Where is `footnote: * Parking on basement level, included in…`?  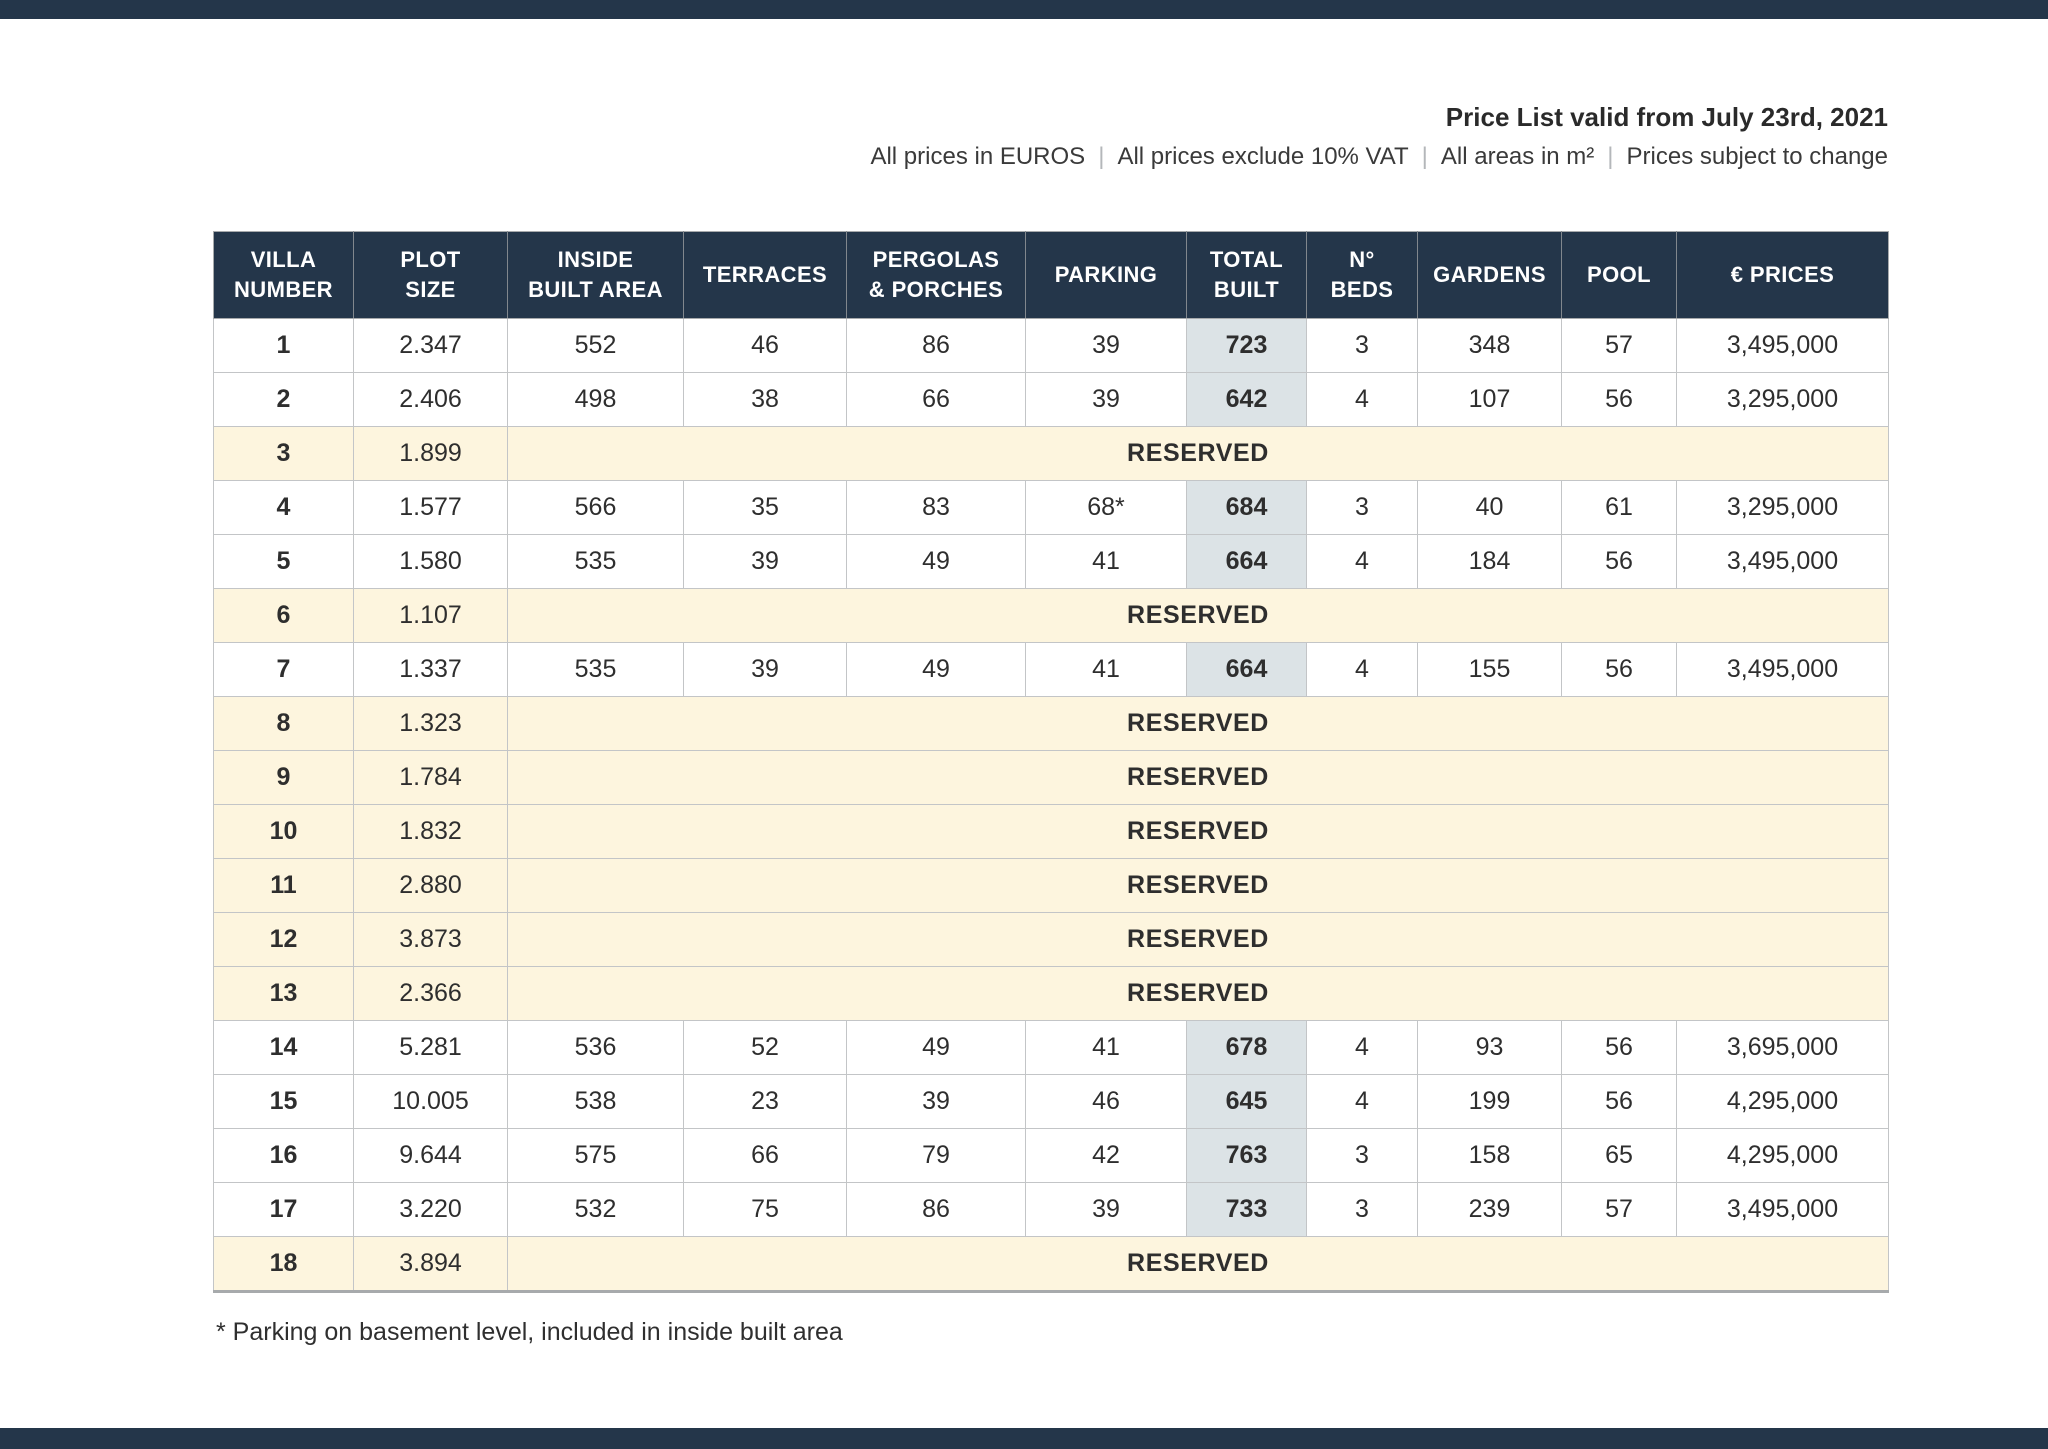 footnote: * Parking on basement level, included in… is located at coordinates (529, 1332).